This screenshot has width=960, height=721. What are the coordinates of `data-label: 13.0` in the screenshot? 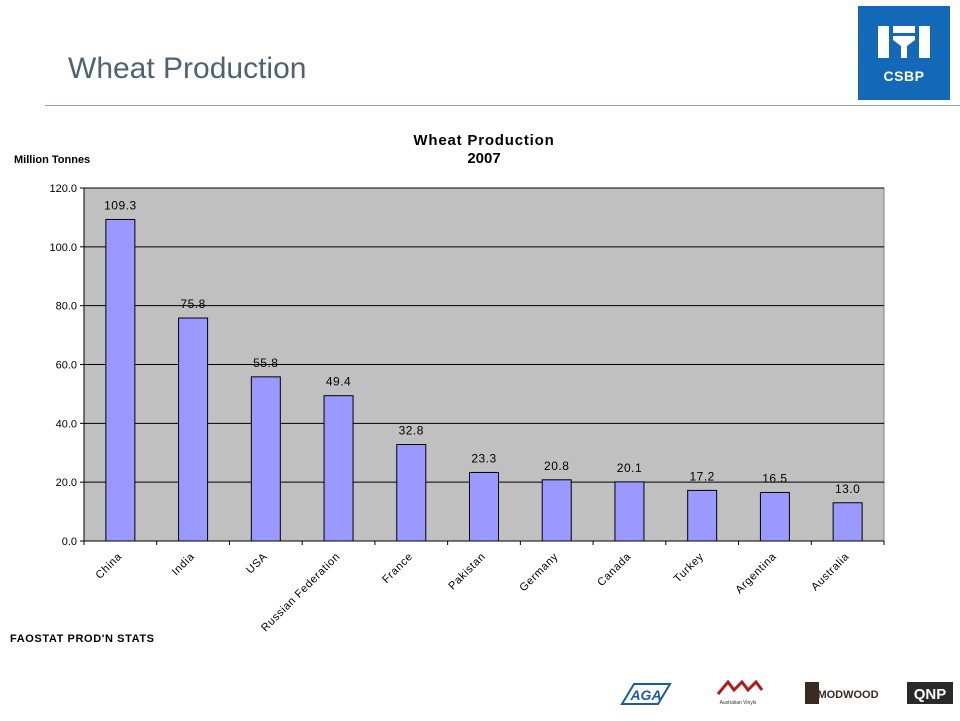 It's located at (847, 489).